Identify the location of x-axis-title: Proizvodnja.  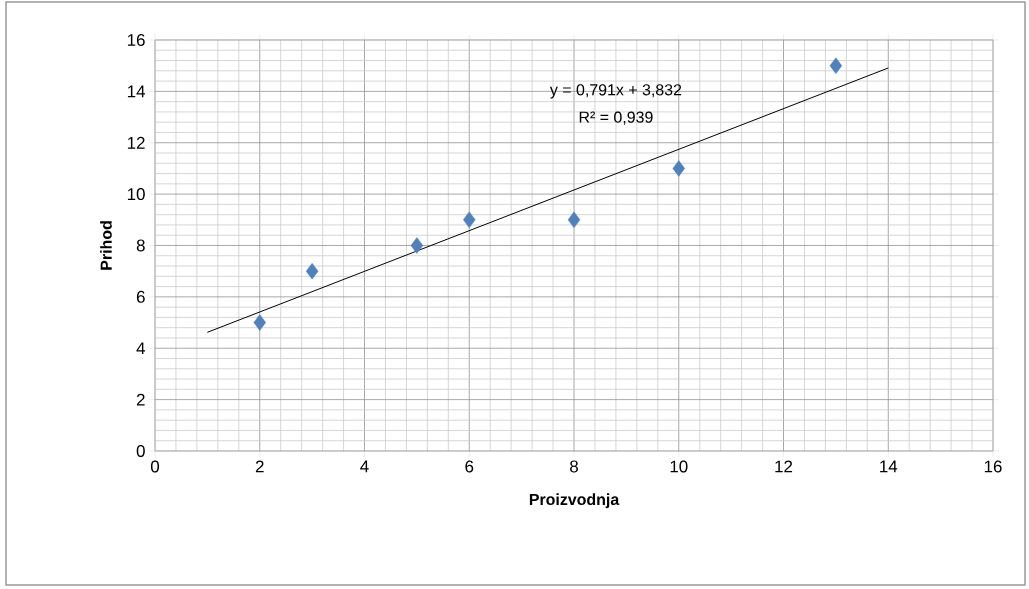
(574, 501).